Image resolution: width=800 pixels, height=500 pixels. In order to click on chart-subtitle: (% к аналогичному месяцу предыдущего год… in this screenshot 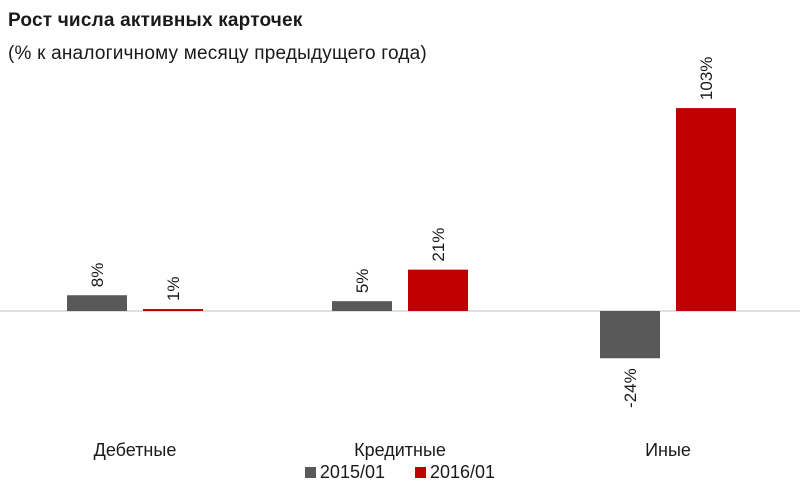, I will do `click(217, 53)`.